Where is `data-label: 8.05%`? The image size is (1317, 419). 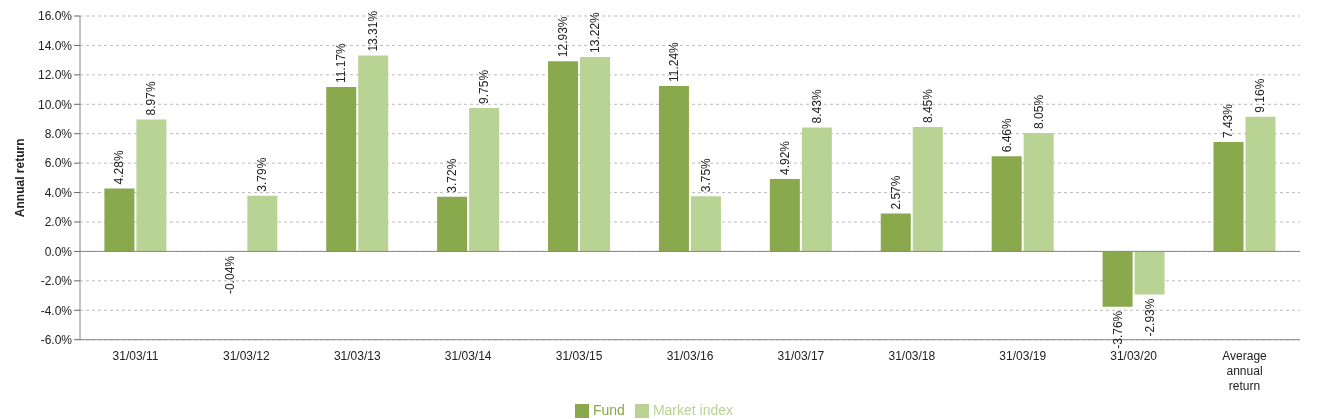
data-label: 8.05% is located at coordinates (1038, 111).